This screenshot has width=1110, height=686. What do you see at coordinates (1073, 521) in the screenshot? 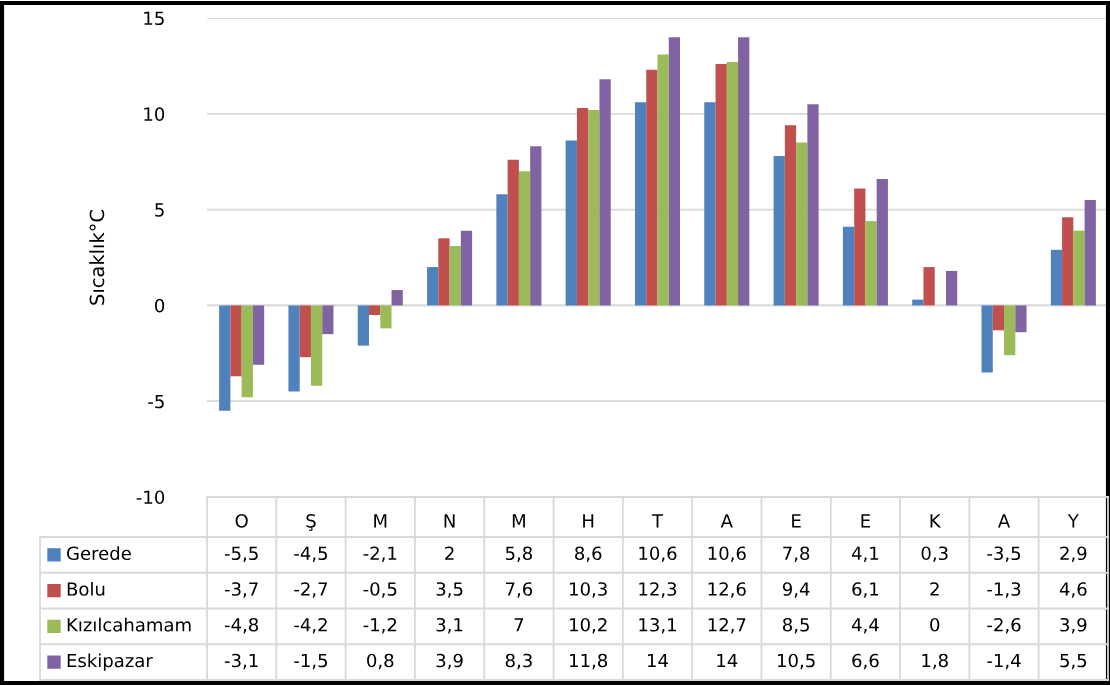
I see `x-tick-label: Y` at bounding box center [1073, 521].